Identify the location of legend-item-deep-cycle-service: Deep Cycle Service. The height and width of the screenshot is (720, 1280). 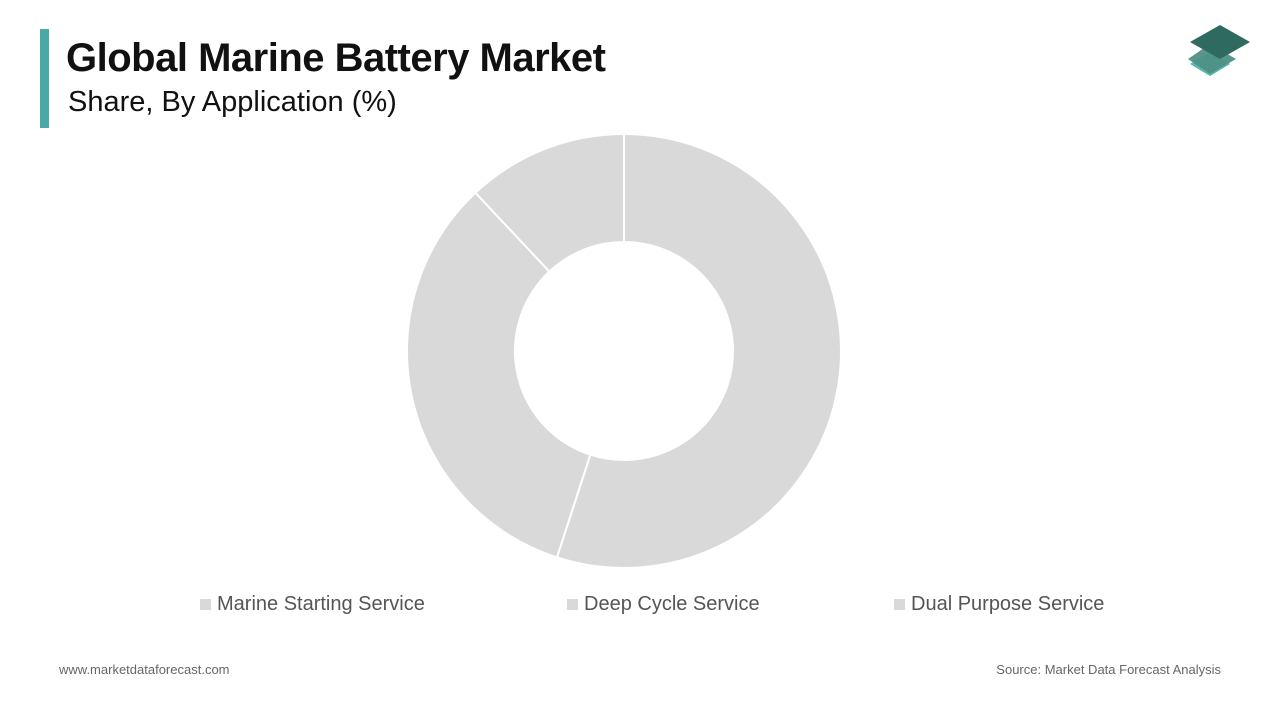
(663, 604).